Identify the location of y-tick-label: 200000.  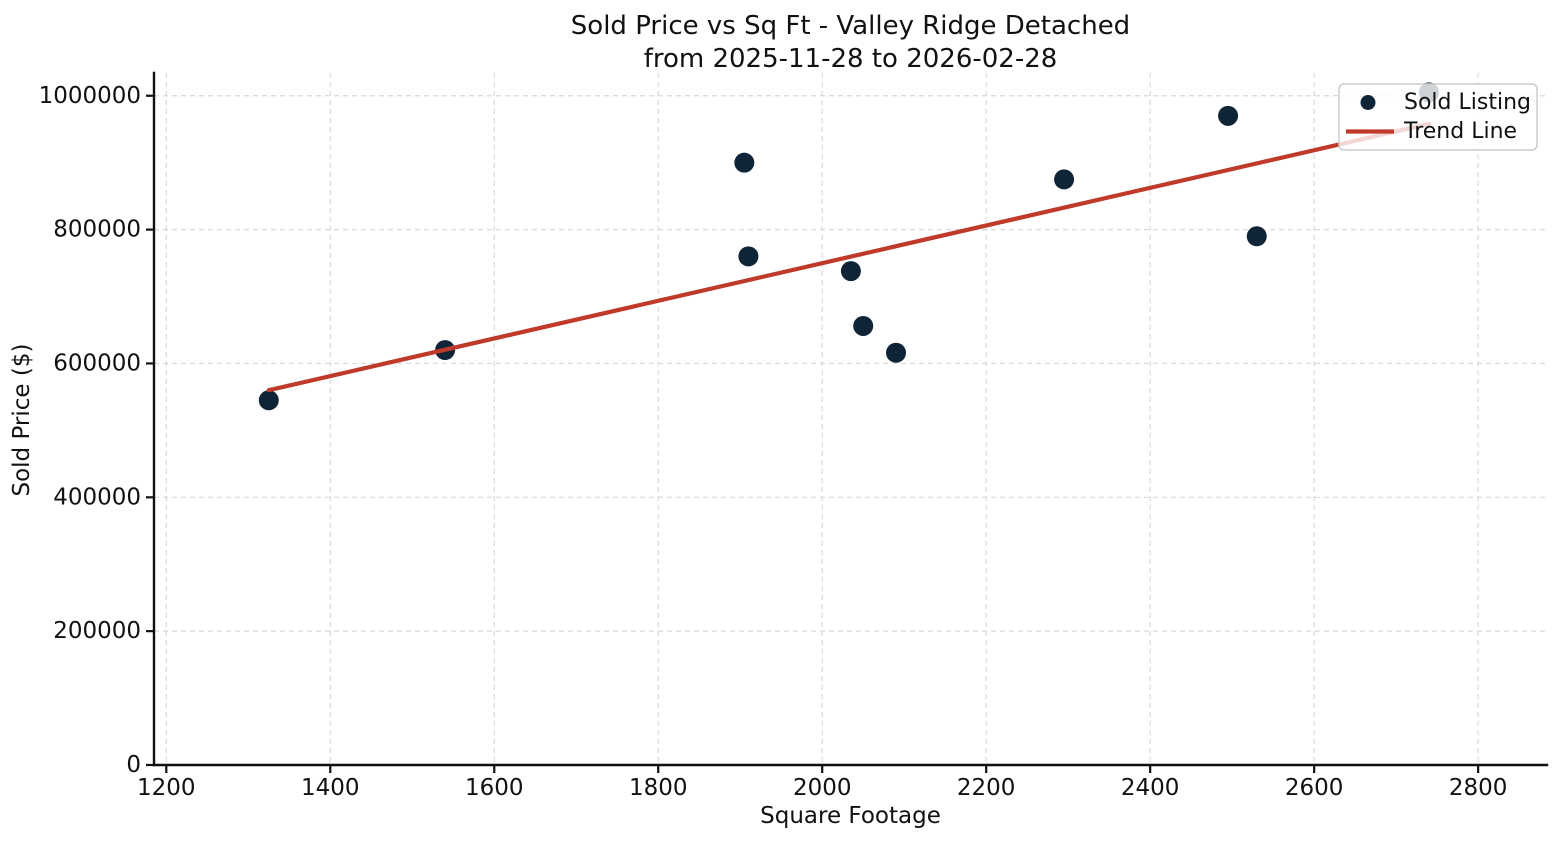
(97, 631).